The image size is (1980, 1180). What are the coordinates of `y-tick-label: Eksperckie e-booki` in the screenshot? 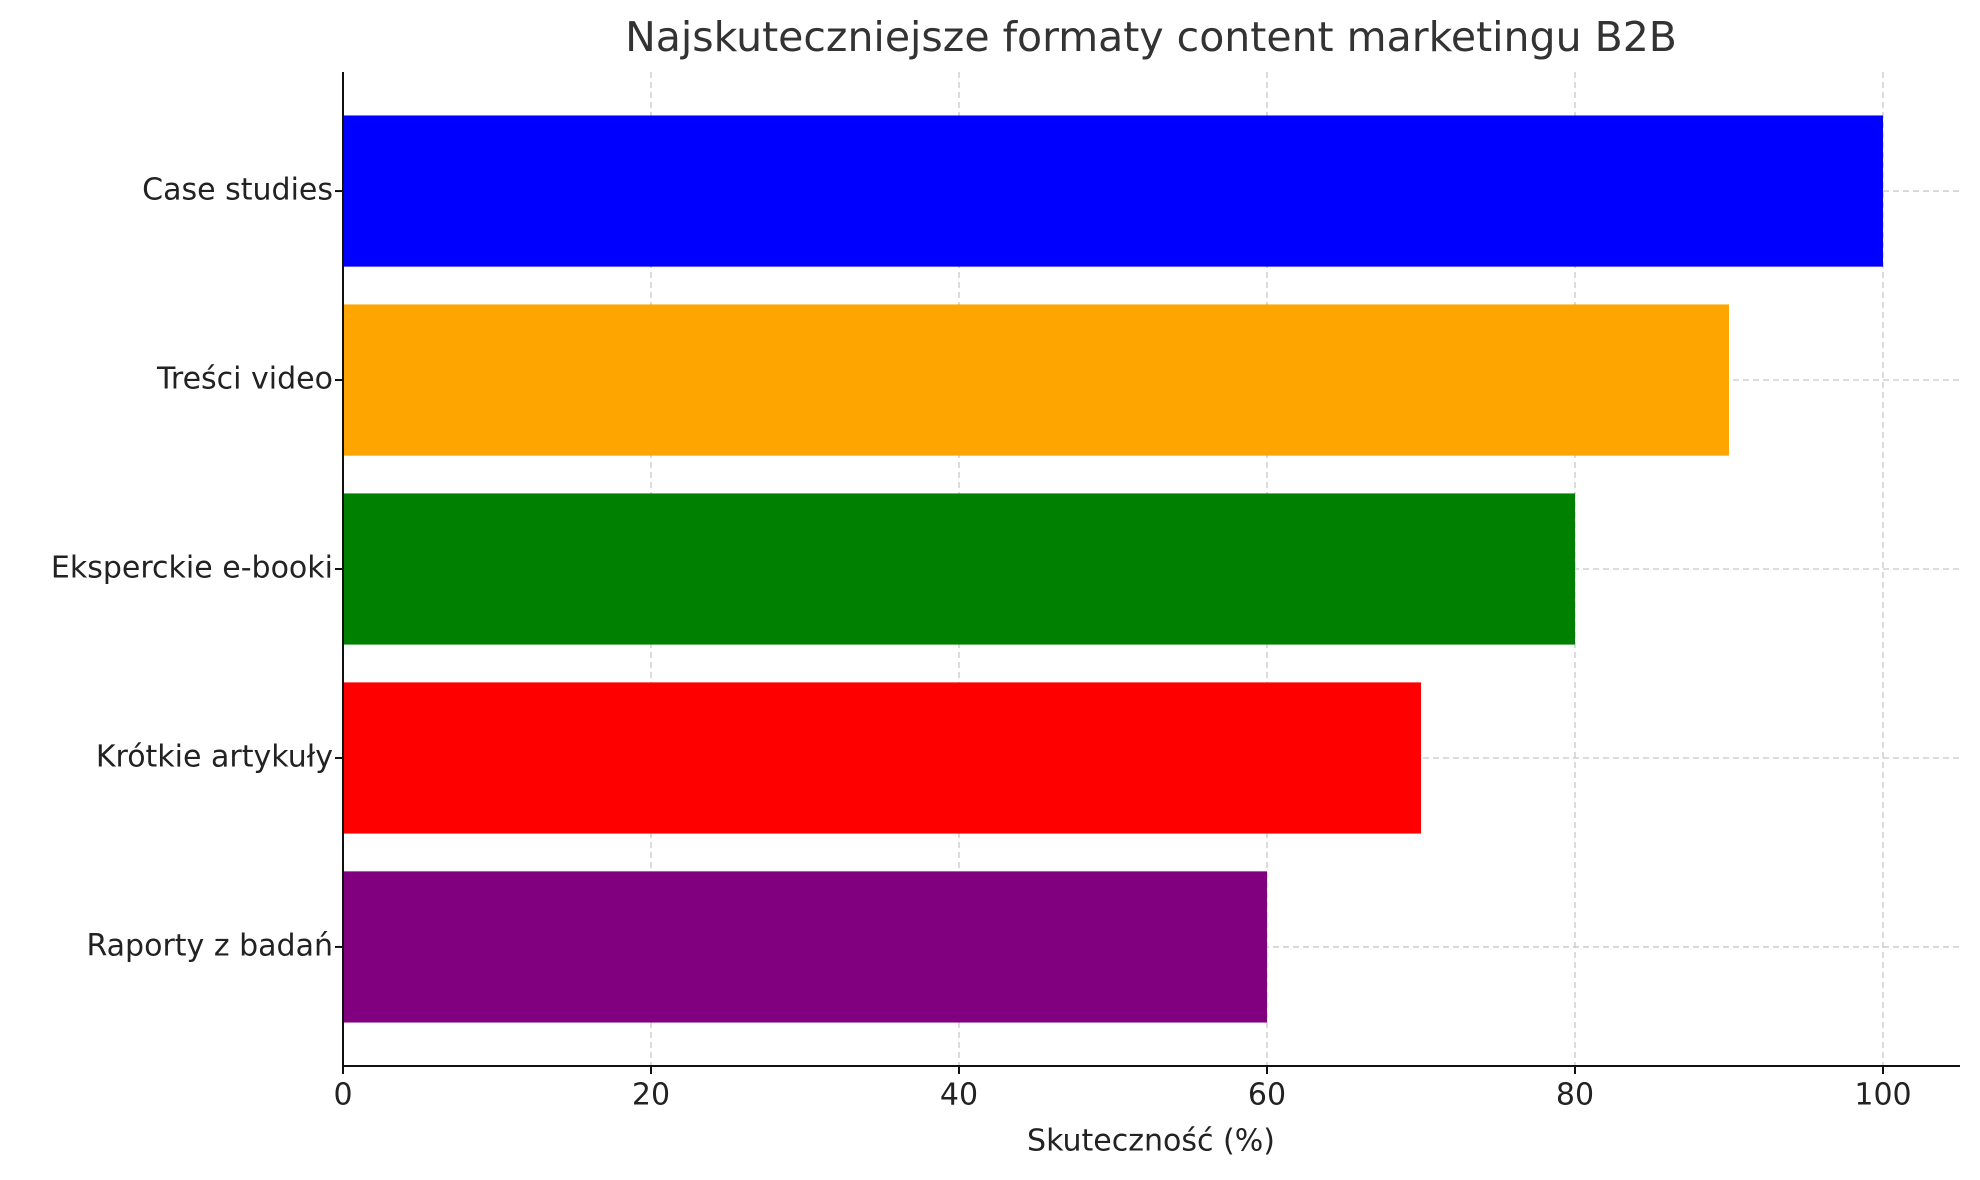 It's located at (192, 568).